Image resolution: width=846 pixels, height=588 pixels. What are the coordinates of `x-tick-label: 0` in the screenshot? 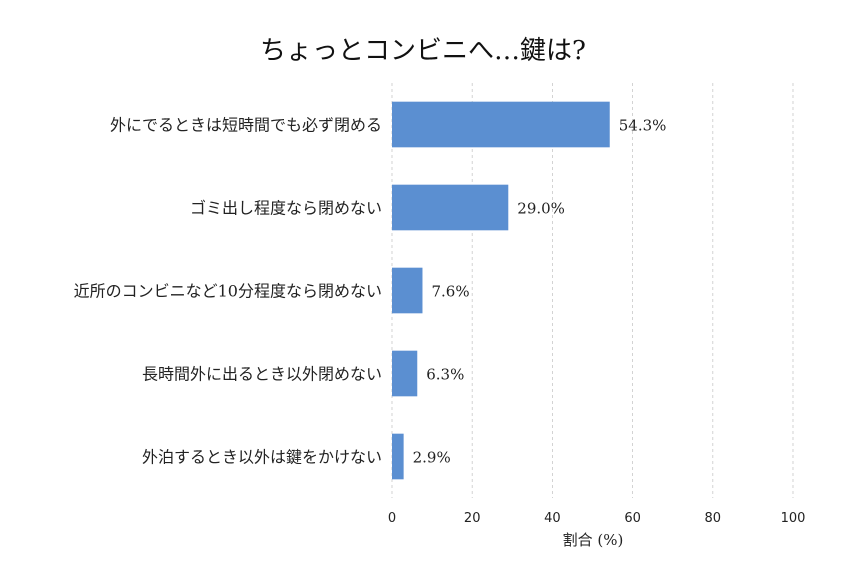 It's located at (392, 518).